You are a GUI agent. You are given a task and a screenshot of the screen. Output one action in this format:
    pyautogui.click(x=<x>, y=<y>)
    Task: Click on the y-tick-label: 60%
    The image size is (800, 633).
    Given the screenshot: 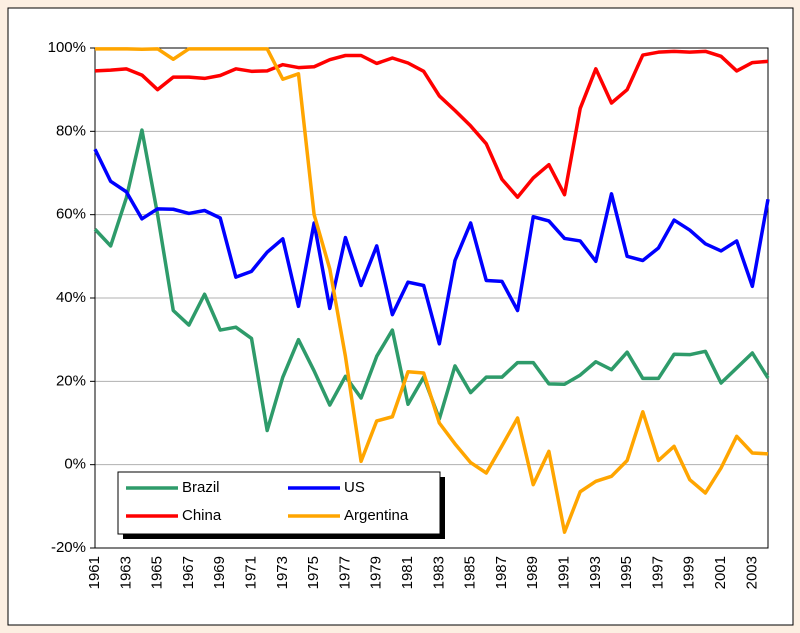 What is the action you would take?
    pyautogui.click(x=71, y=214)
    